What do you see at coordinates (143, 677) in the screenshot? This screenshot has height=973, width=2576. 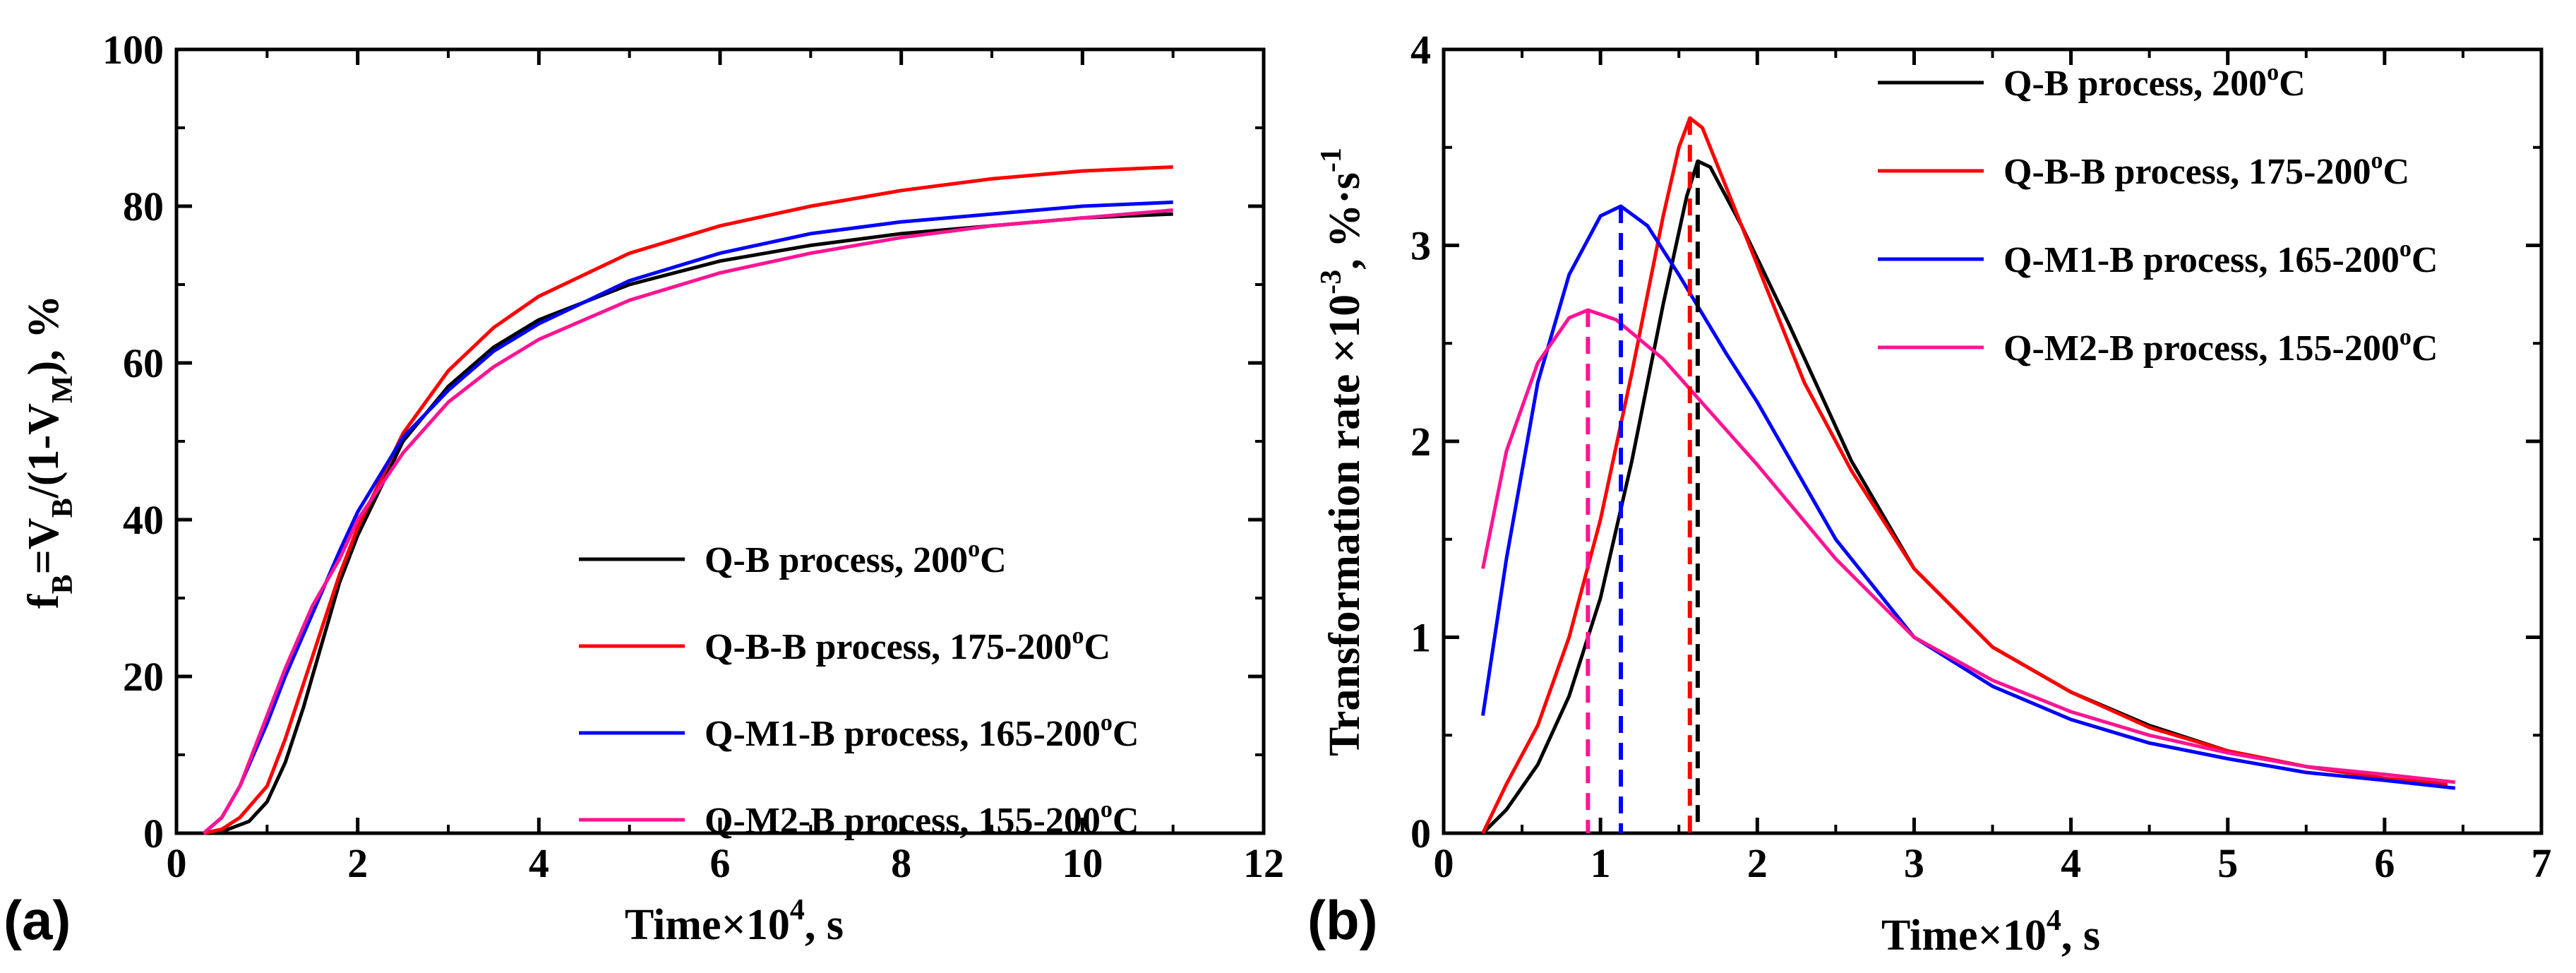 I see `y-tick-label: 20` at bounding box center [143, 677].